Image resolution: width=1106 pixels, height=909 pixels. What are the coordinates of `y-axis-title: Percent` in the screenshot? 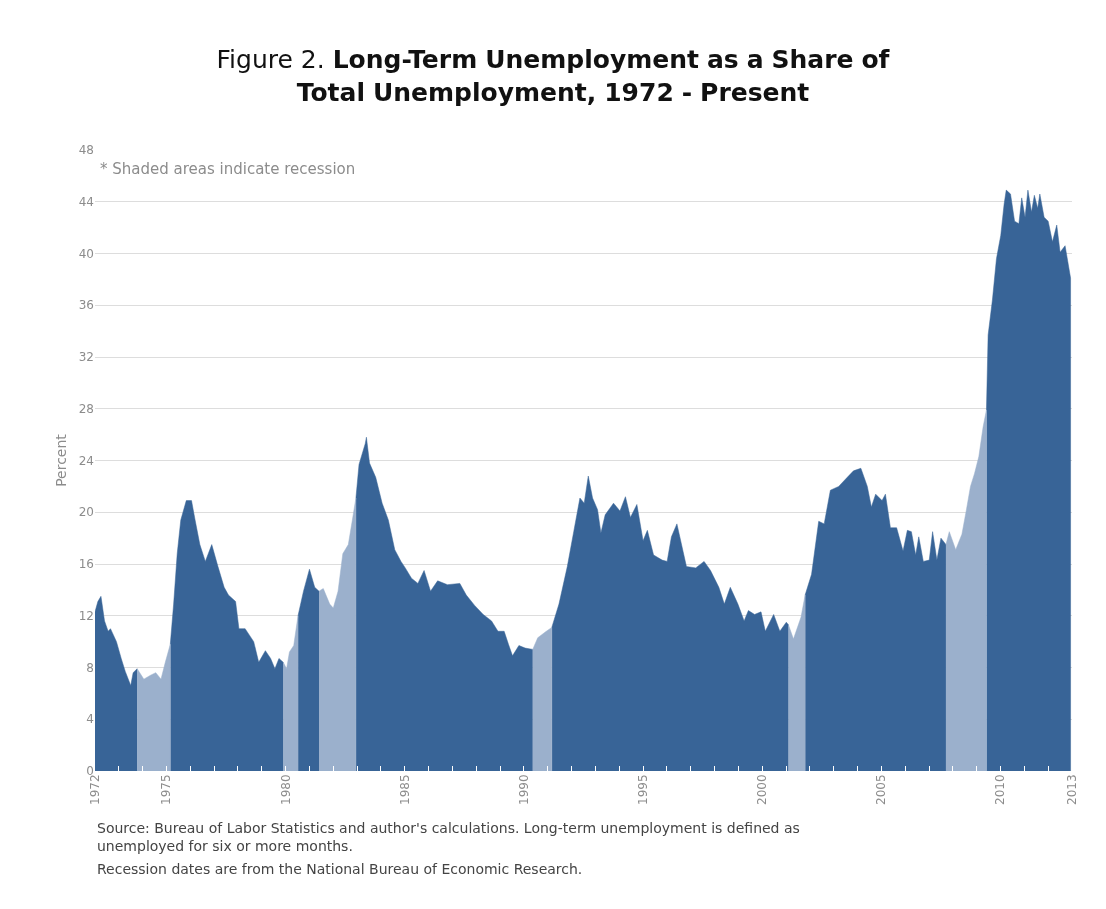 It's located at (61, 460).